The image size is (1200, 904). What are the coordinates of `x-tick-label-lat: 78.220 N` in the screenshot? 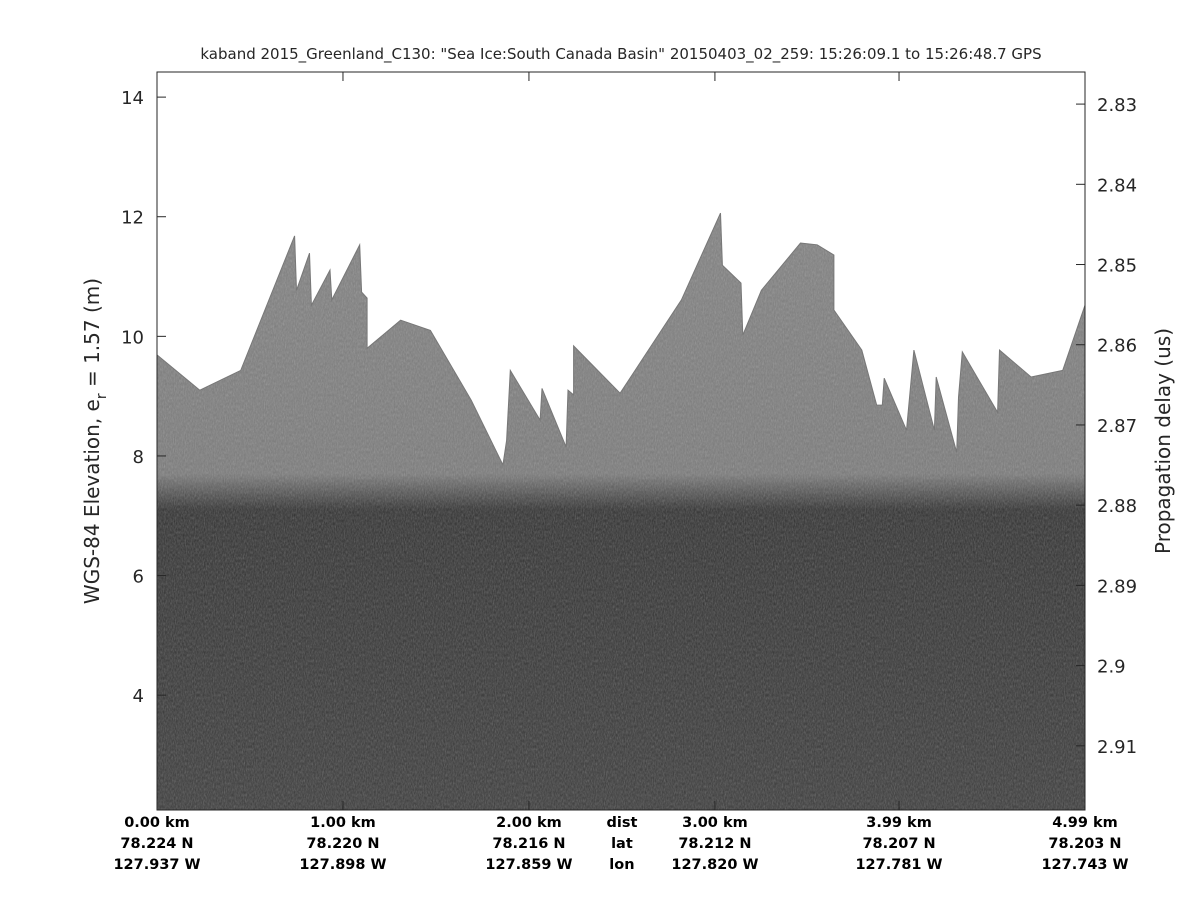 It's located at (342, 844).